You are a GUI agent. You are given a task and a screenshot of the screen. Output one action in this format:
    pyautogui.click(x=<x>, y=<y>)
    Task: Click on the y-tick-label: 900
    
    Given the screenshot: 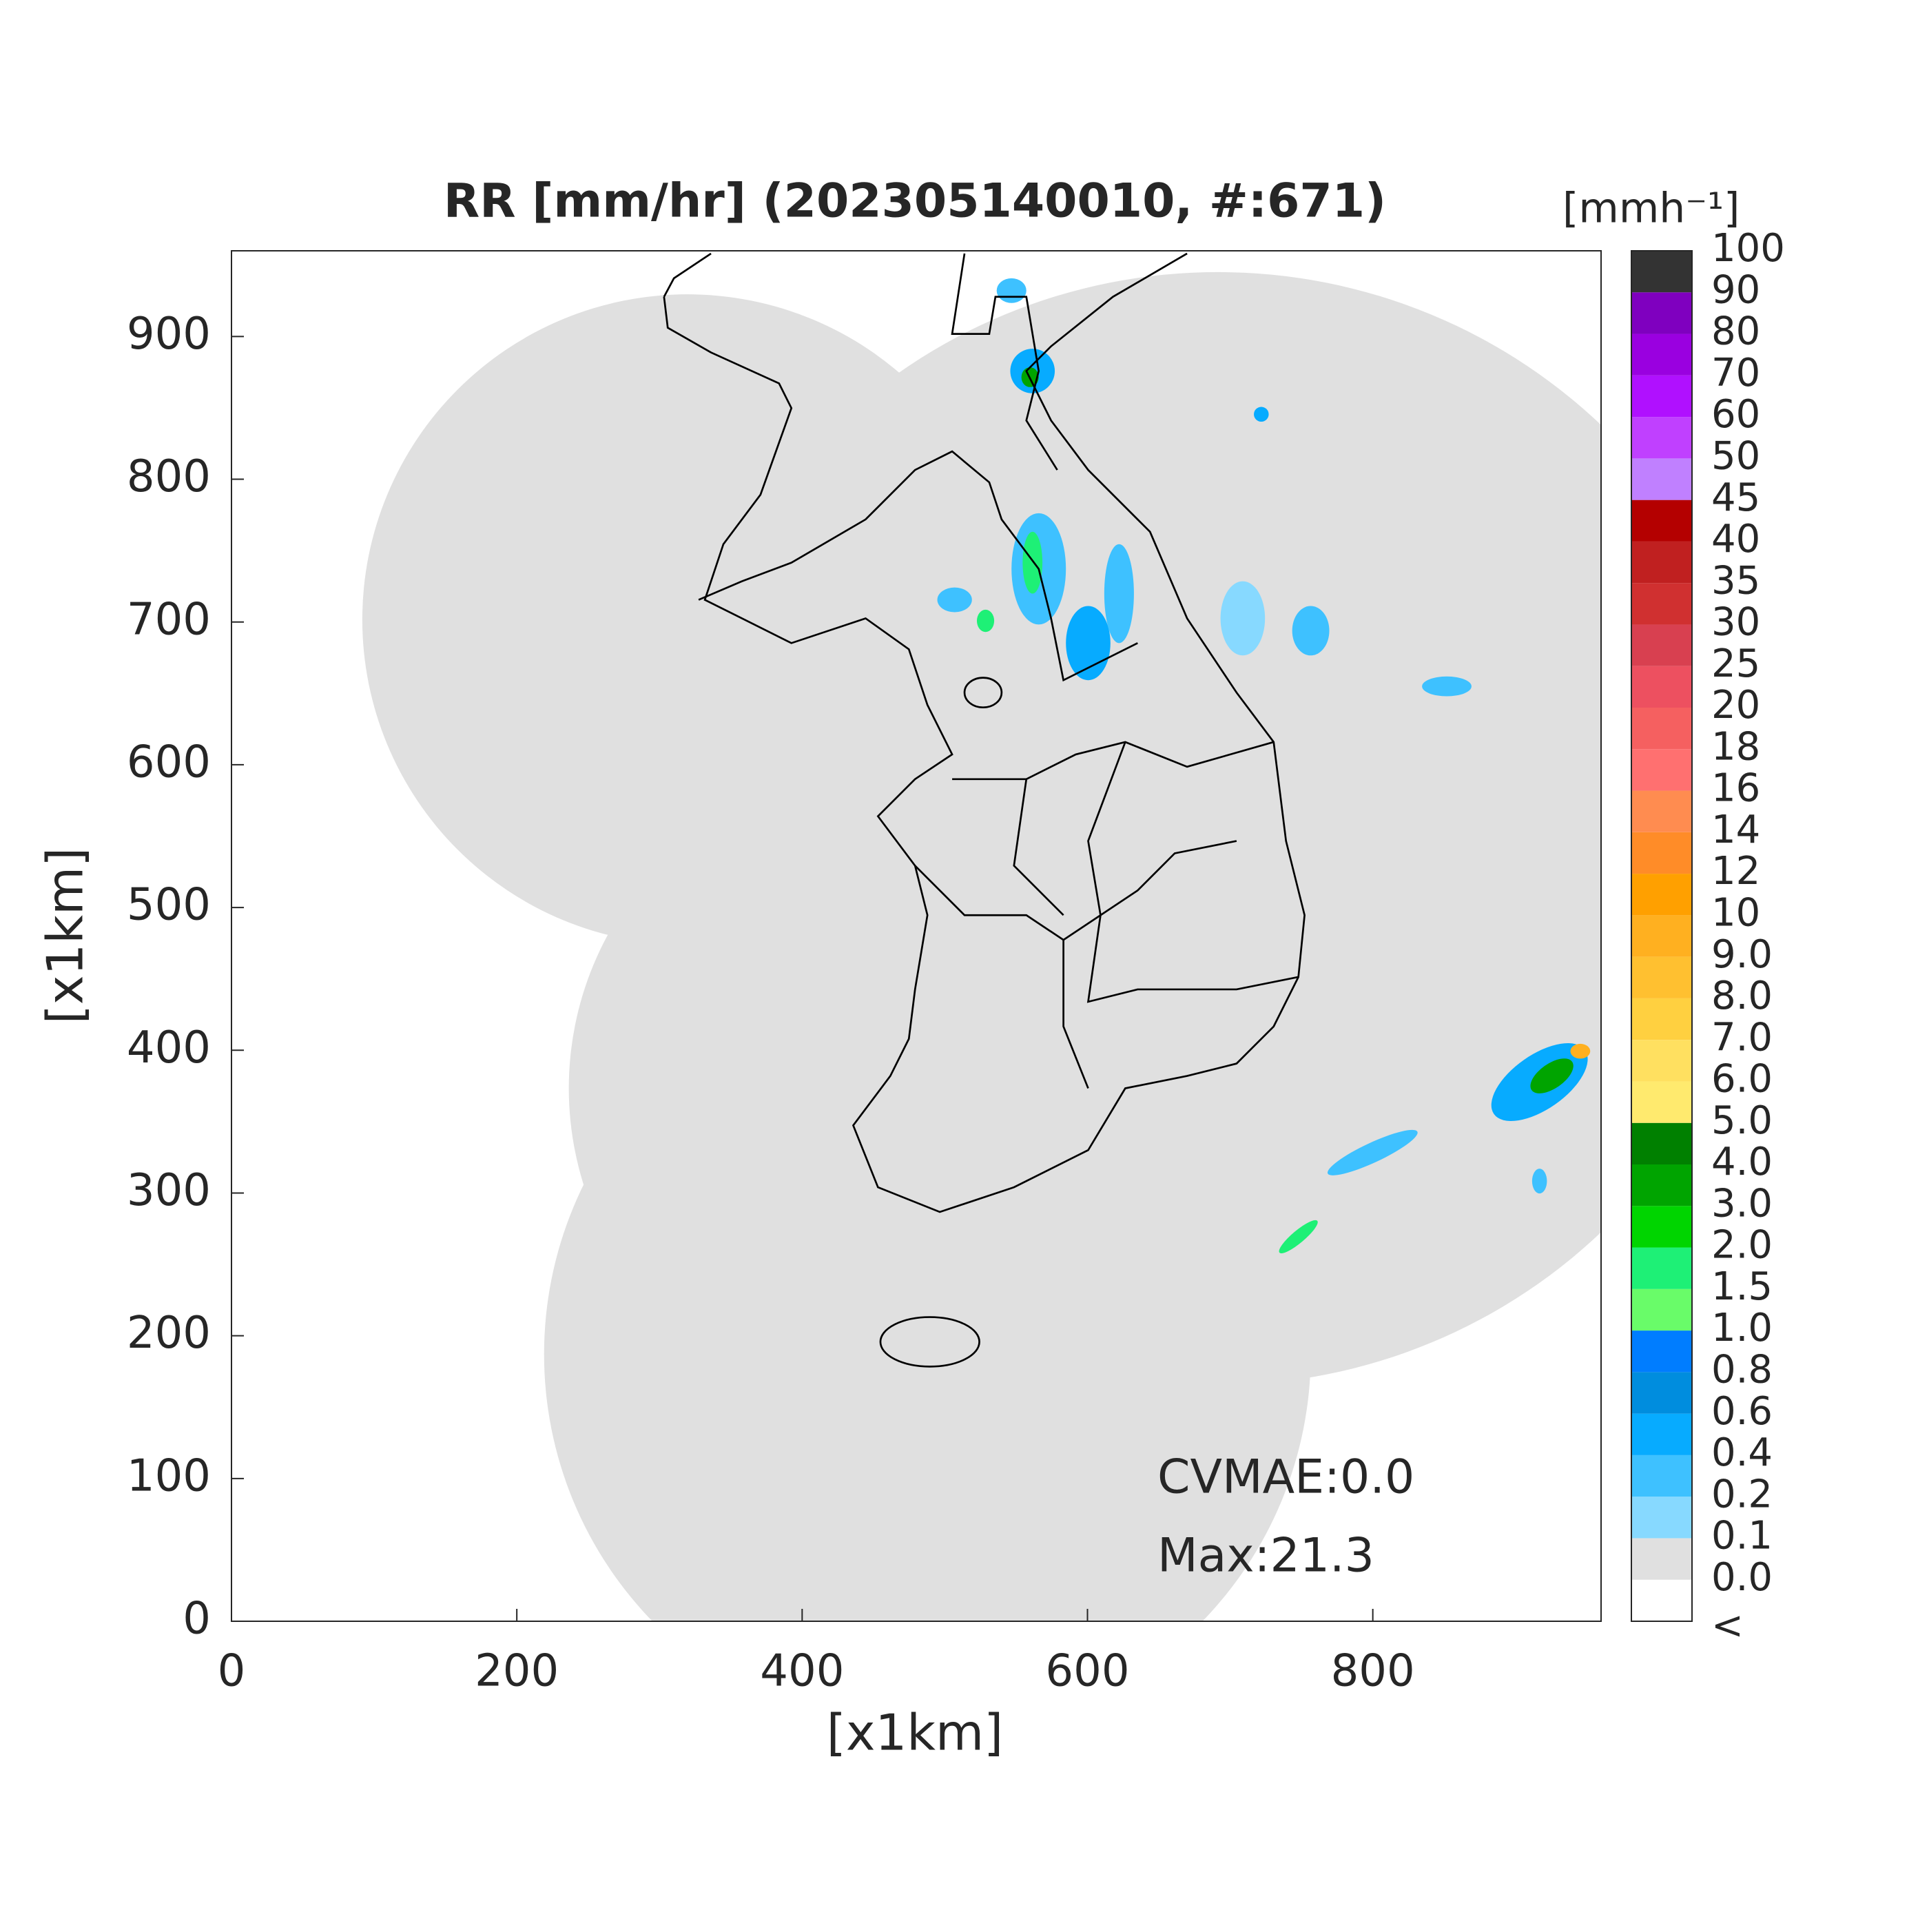 What is the action you would take?
    pyautogui.click(x=169, y=334)
    